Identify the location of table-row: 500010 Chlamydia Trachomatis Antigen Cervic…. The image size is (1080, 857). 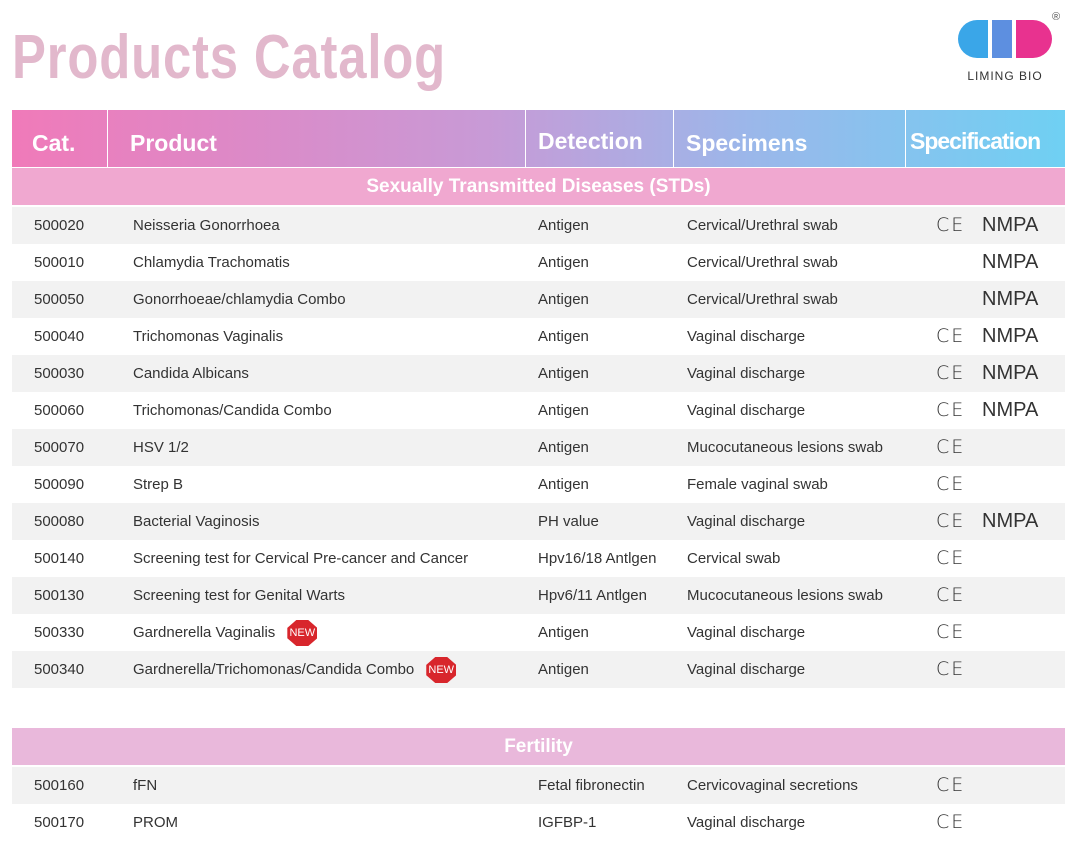
(538, 262).